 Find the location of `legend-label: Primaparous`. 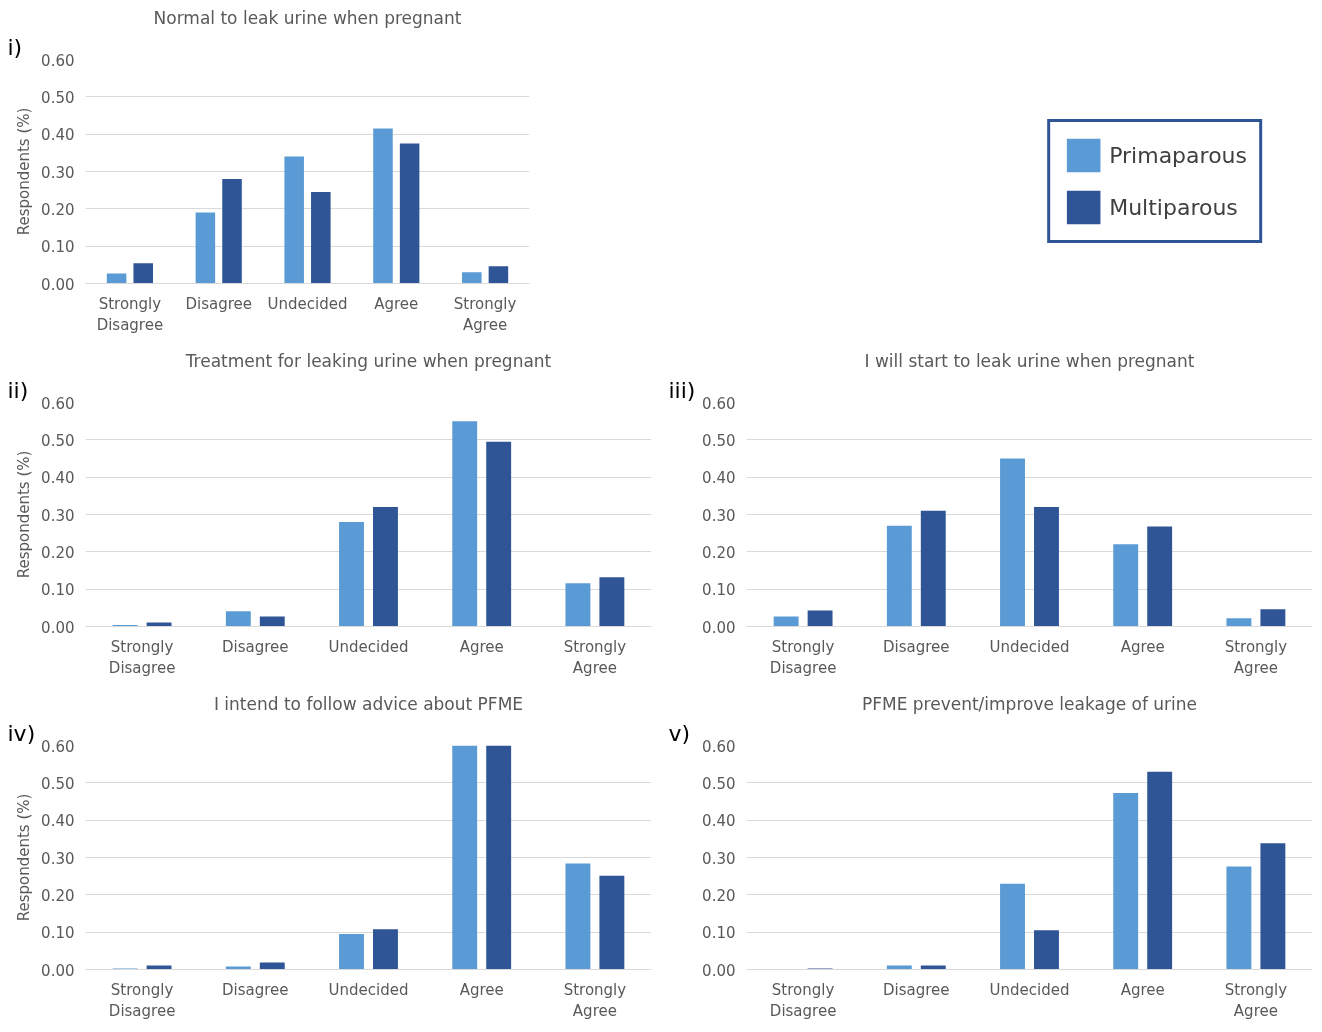

legend-label: Primaparous is located at coordinates (1178, 155).